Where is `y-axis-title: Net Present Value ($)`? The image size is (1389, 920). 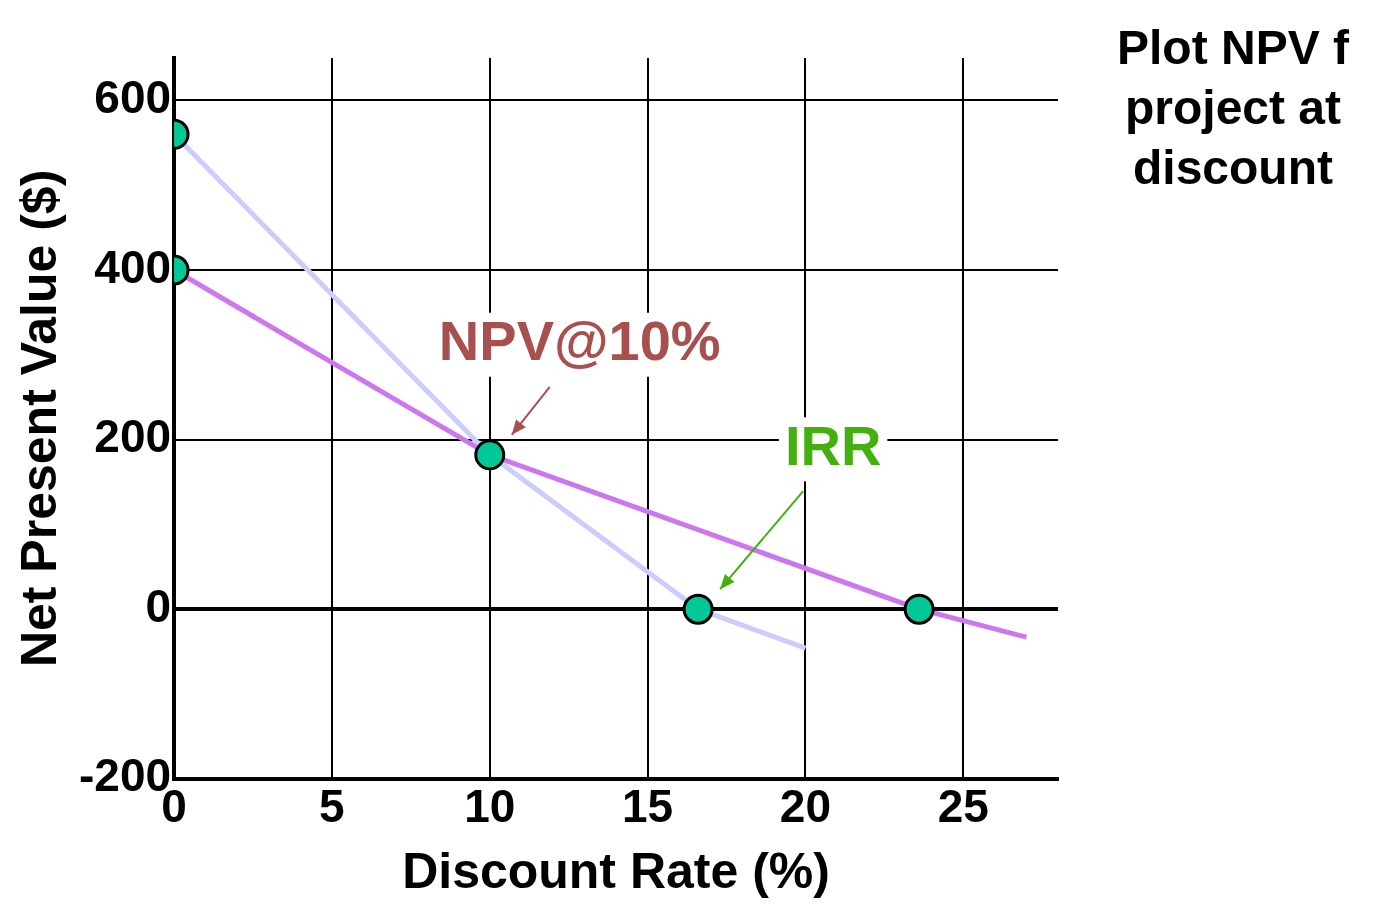 y-axis-title: Net Present Value ($) is located at coordinates (38, 418).